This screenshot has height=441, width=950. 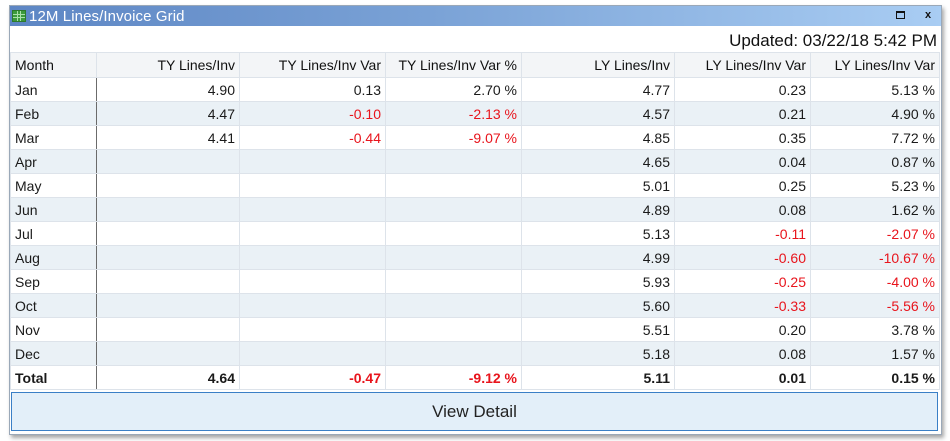 I want to click on column-header-ty-lines-inv: TY Lines/Inv, so click(x=168, y=65).